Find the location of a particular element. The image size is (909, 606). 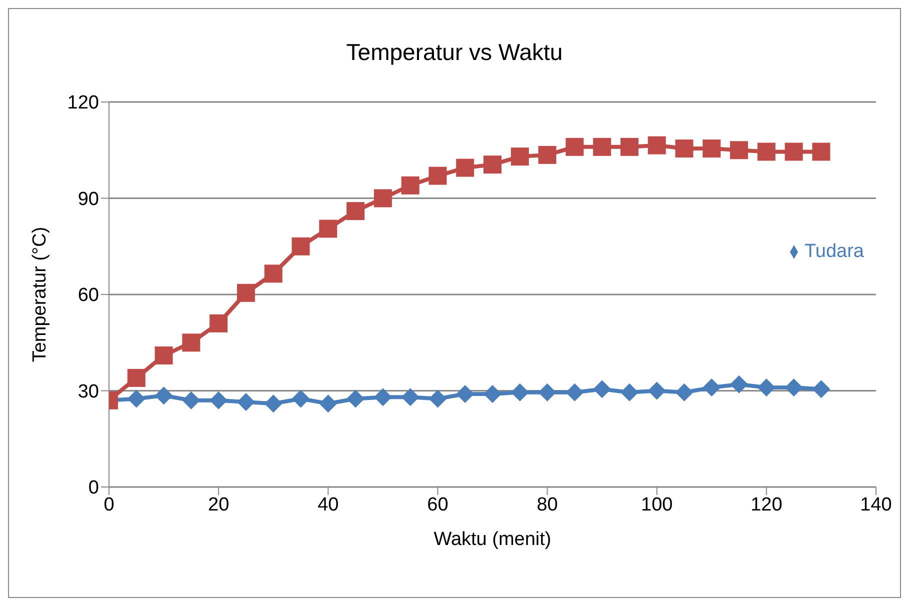

y-tick-label: 120 is located at coordinates (83, 103).